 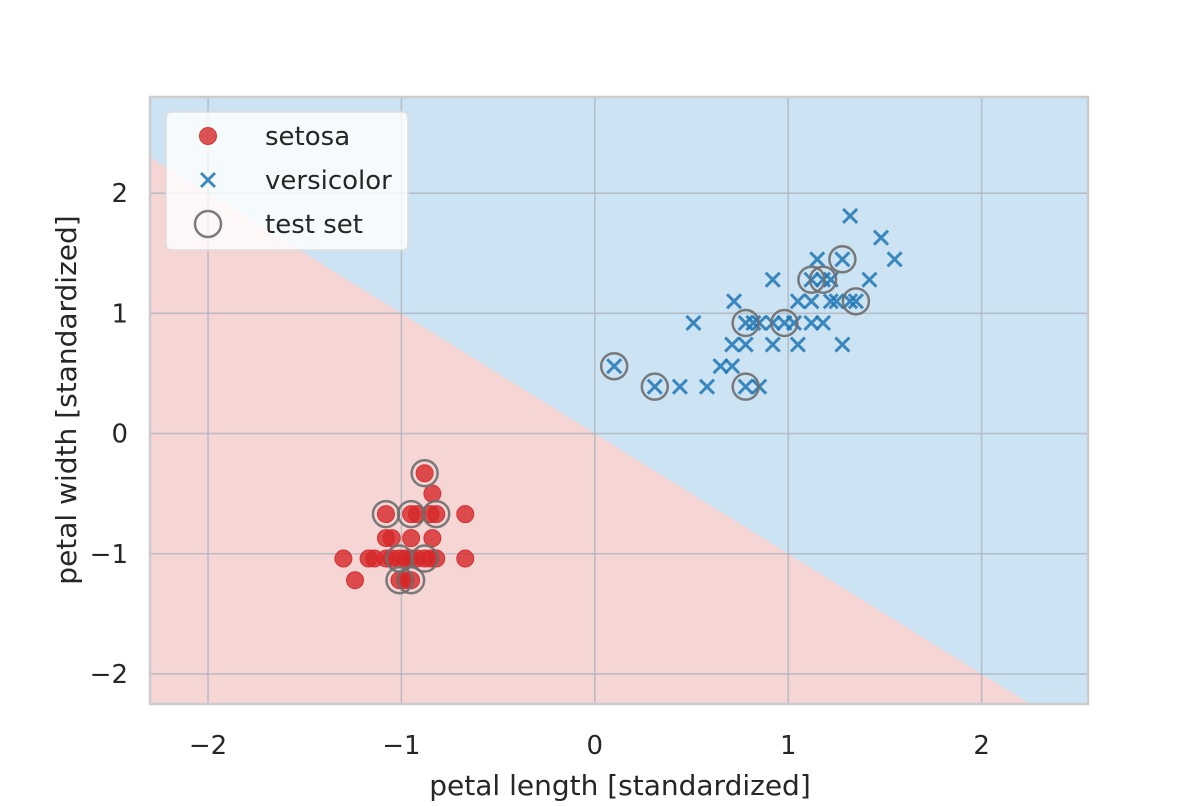 I want to click on legend-test-set-marker, so click(x=208, y=224).